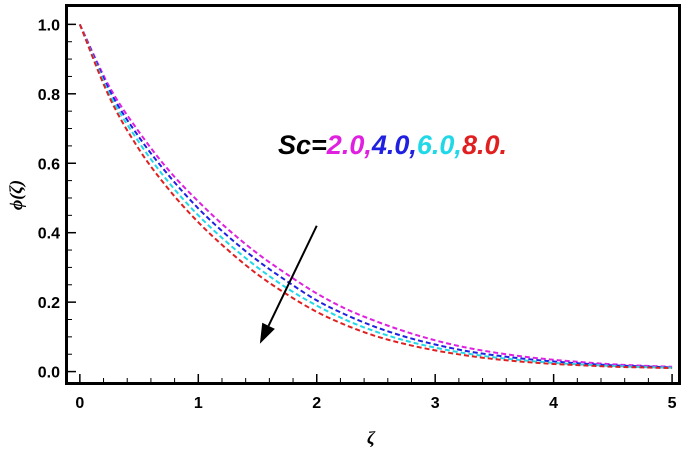  I want to click on y-tick-label: 0.8, so click(49, 95).